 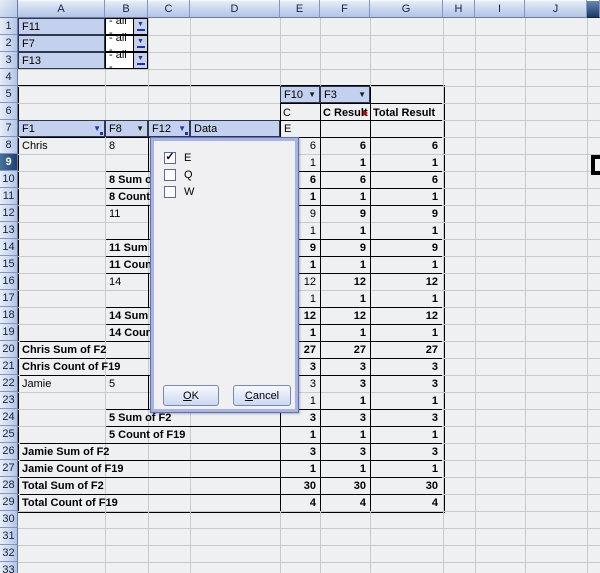 I want to click on cell-E21: 3, so click(x=312, y=366).